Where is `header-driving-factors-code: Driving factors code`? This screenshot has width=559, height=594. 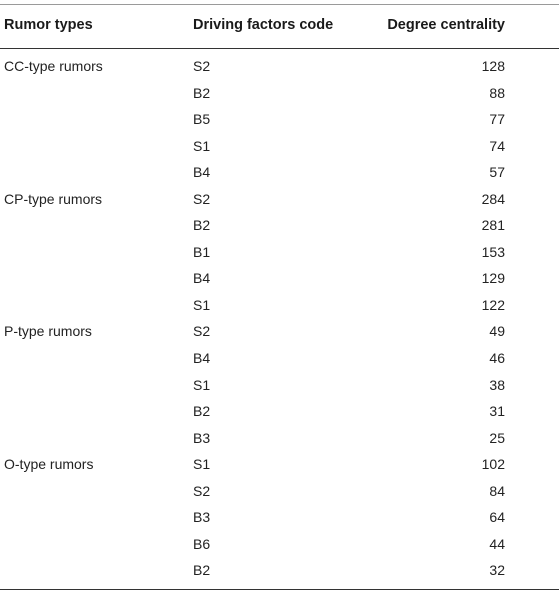
header-driving-factors-code: Driving factors code is located at coordinates (263, 25).